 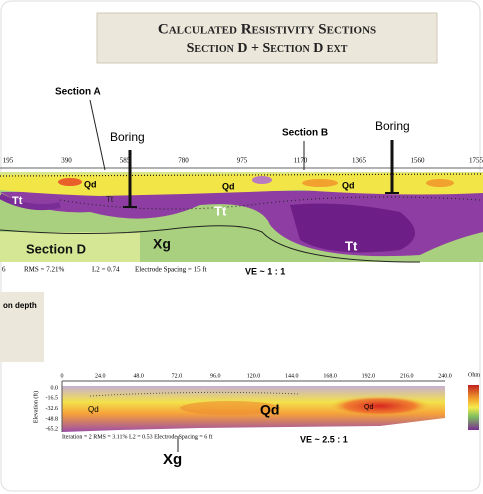 What do you see at coordinates (52, 409) in the screenshot?
I see `depth-label: -32.6` at bounding box center [52, 409].